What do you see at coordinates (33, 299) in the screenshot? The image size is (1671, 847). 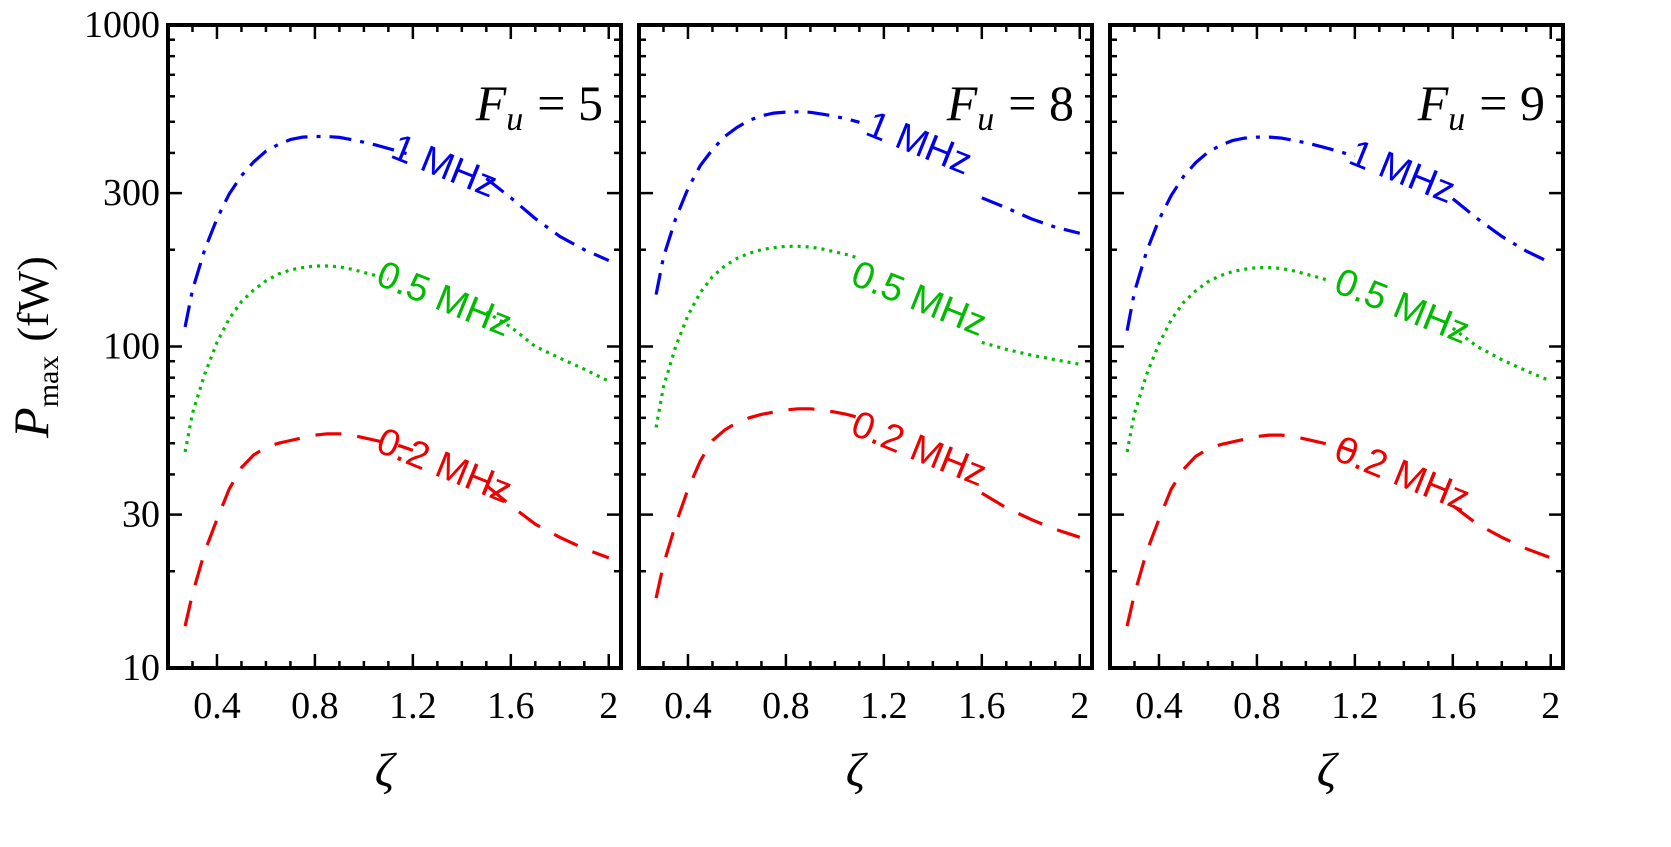 I see `y-axis-title-unit: (fW)` at bounding box center [33, 299].